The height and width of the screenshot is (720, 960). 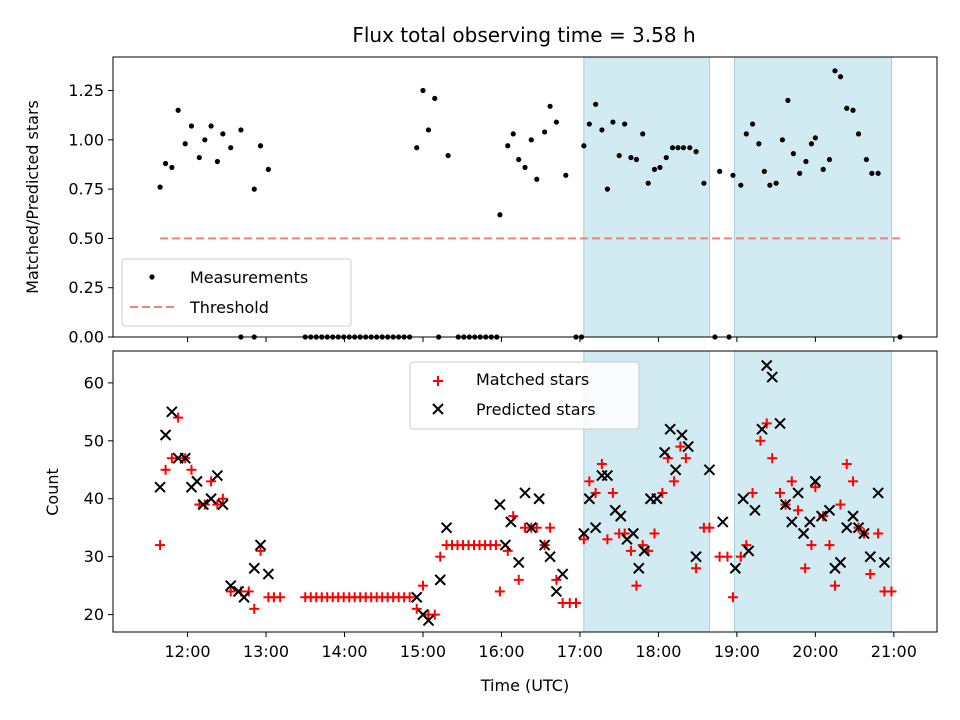 I want to click on top-y-tick-label: 0.50, so click(x=86, y=238).